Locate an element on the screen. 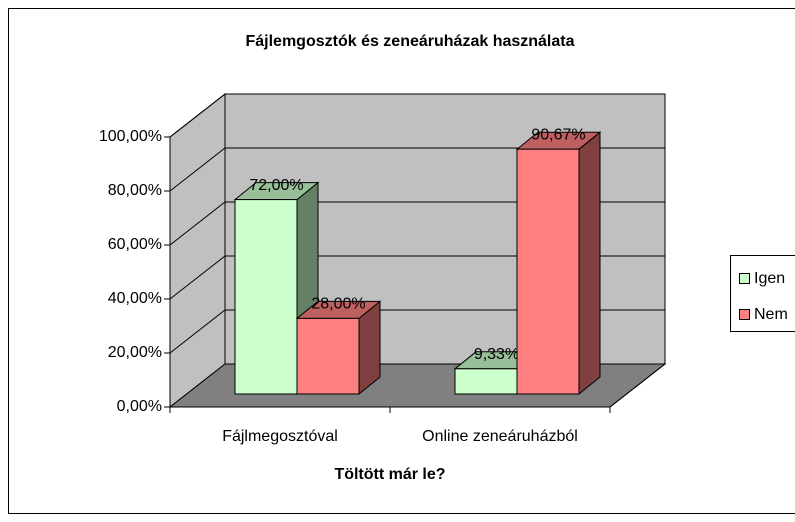 This screenshot has height=522, width=795. side-wall is located at coordinates (197, 250).